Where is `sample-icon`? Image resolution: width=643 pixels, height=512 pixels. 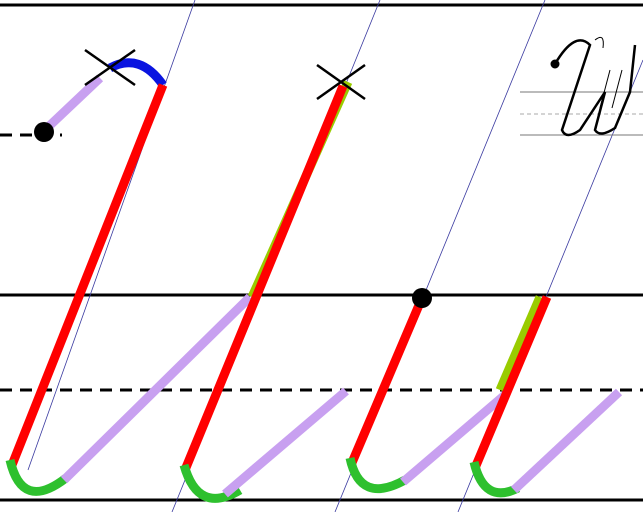 sample-icon is located at coordinates (581, 86).